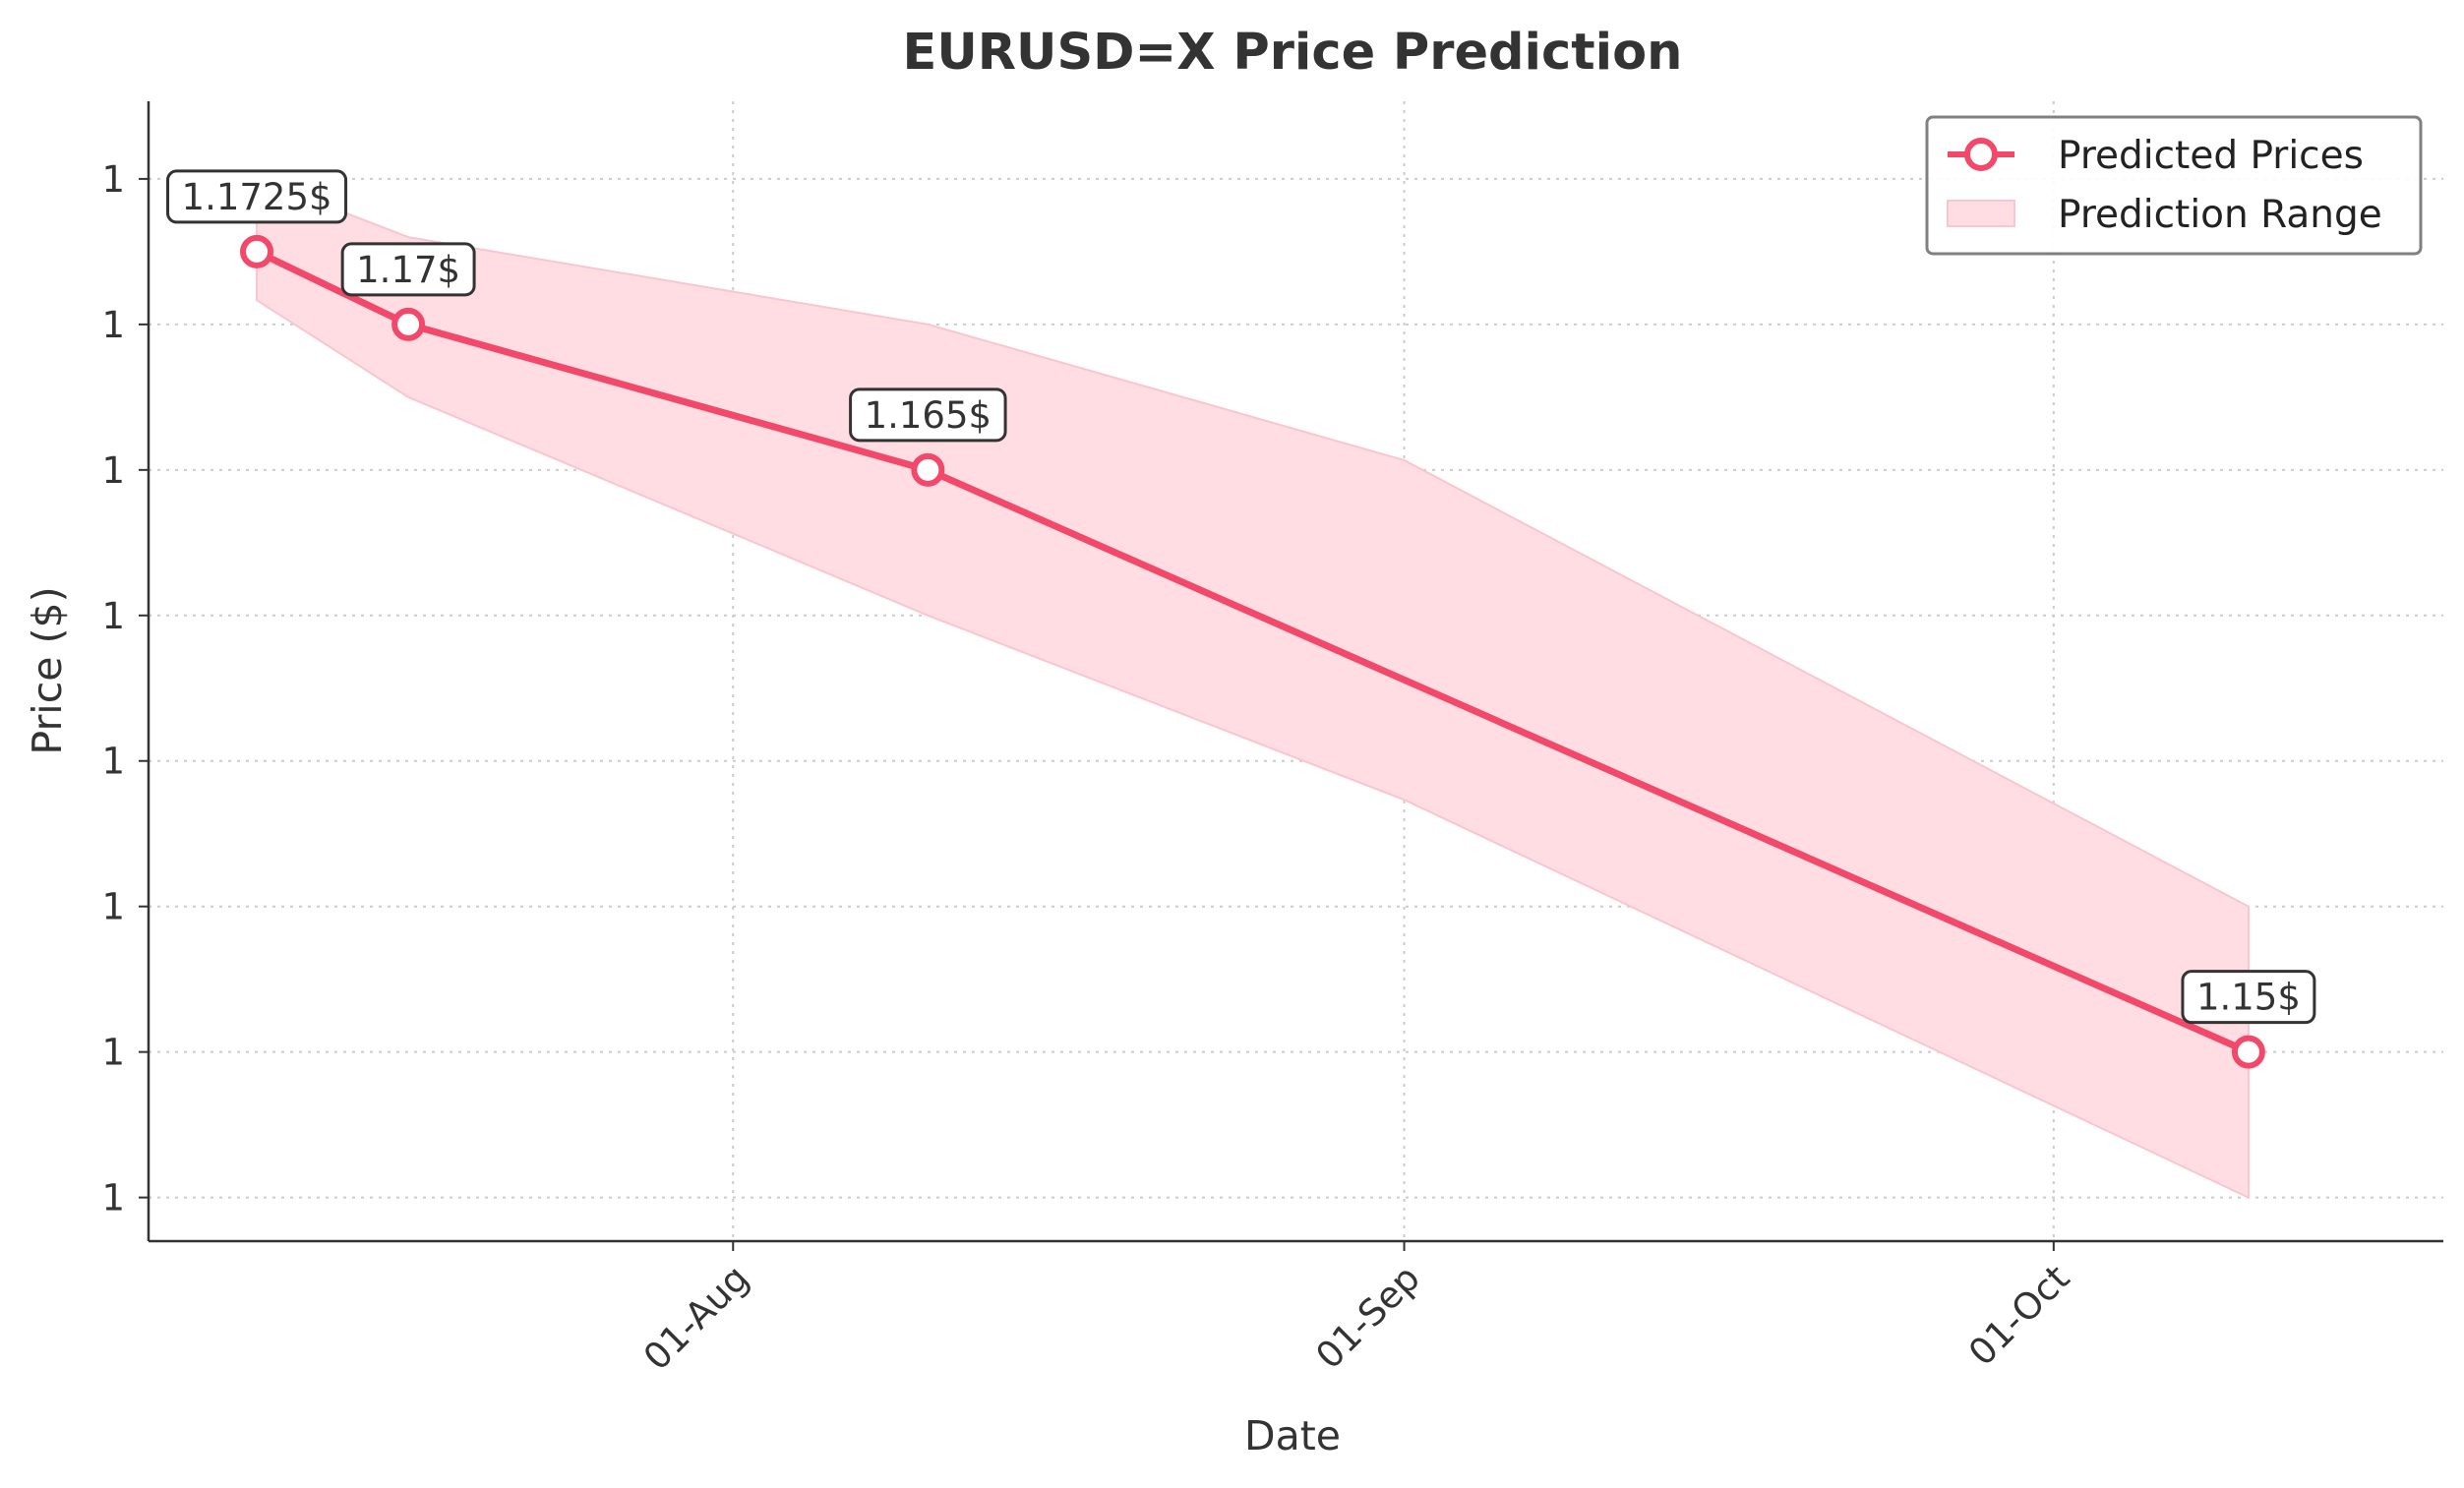  What do you see at coordinates (2019, 1315) in the screenshot?
I see `x-tick-label: 01-Oct` at bounding box center [2019, 1315].